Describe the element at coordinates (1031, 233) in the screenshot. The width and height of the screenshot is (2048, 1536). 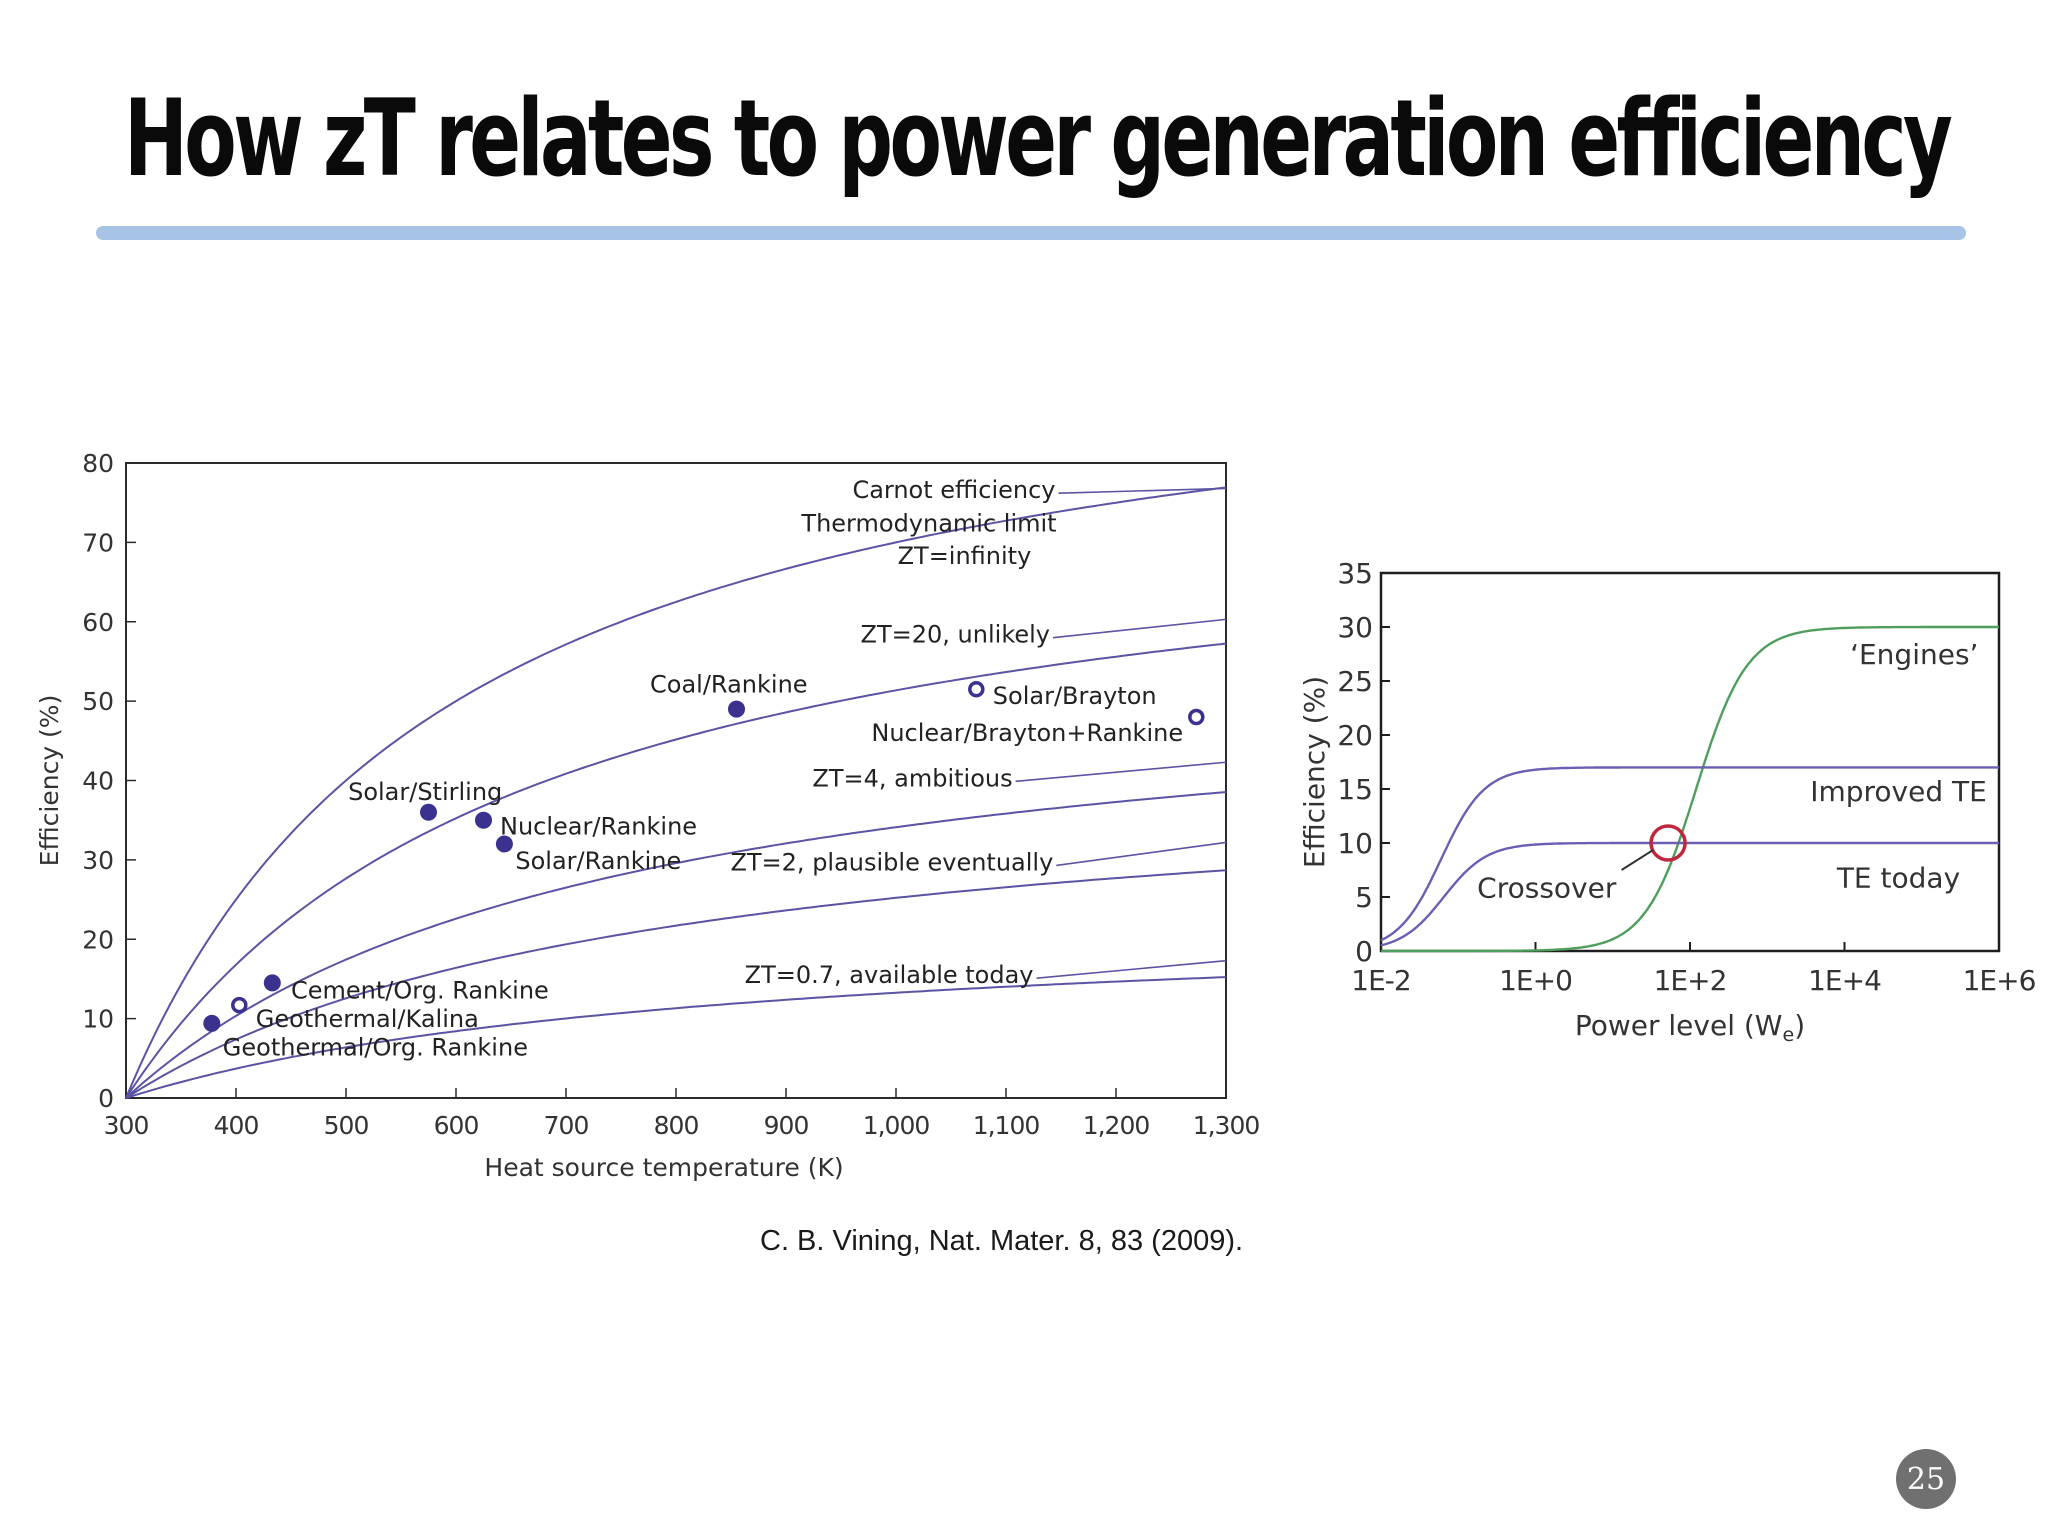
I see `title-rule` at that location.